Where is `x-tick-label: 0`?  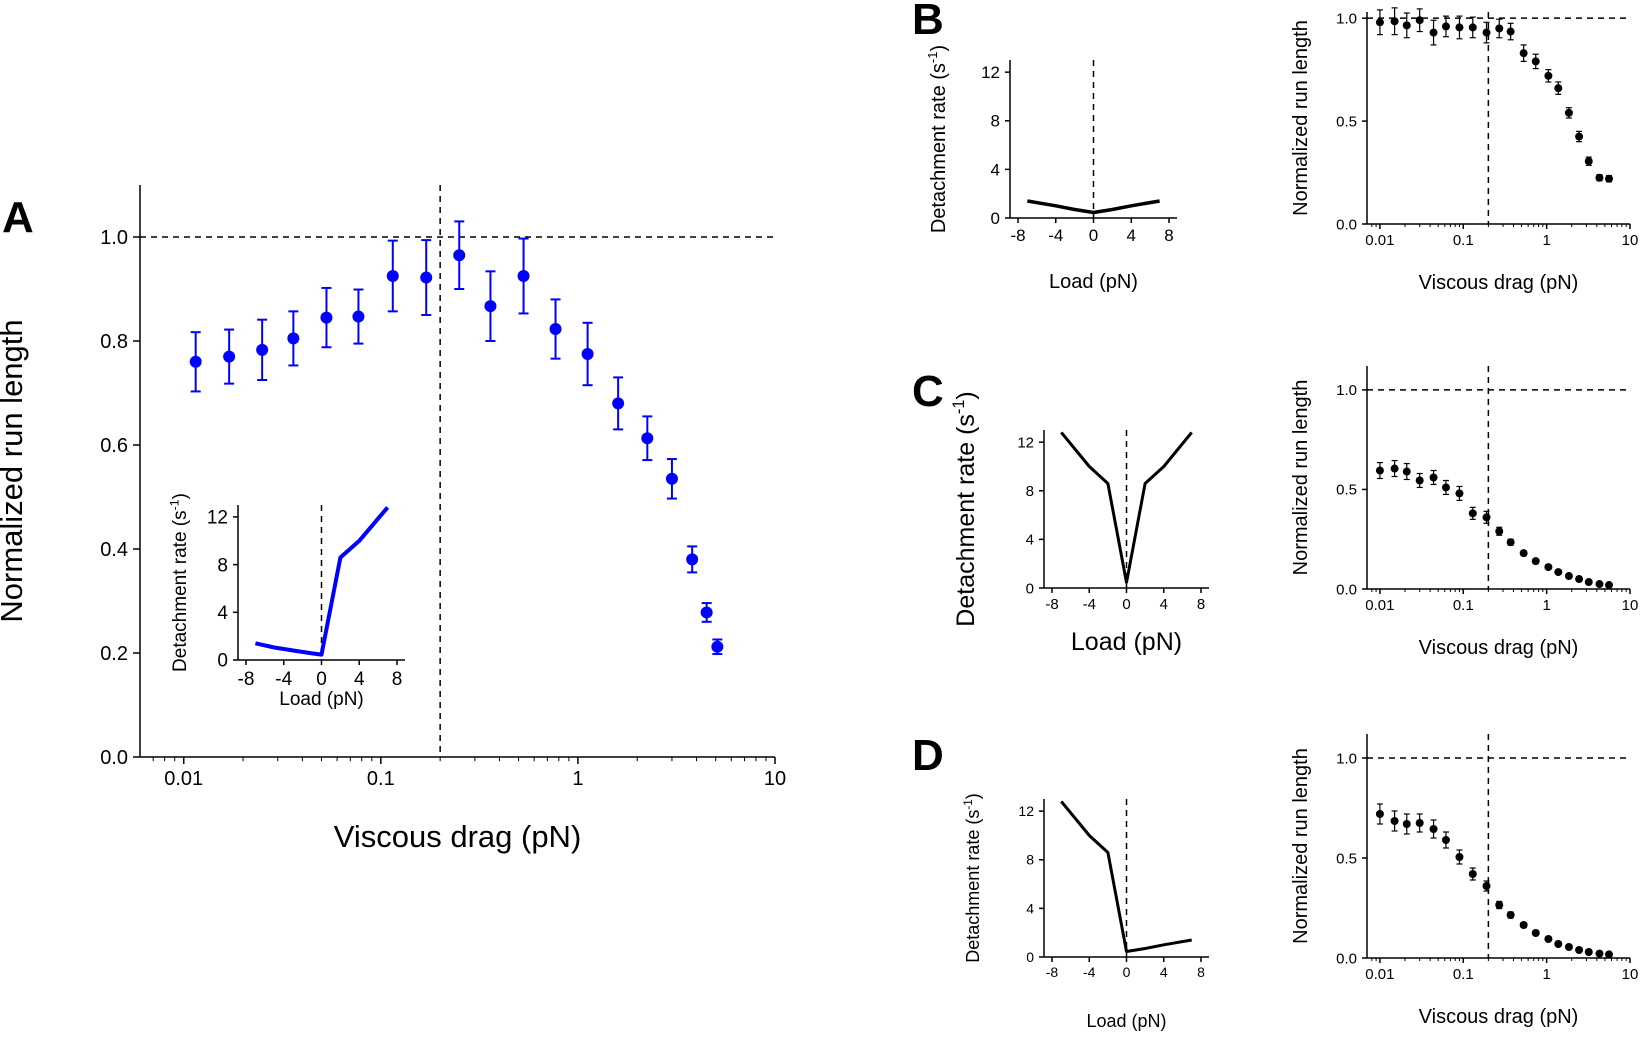
x-tick-label: 0 is located at coordinates (1127, 972).